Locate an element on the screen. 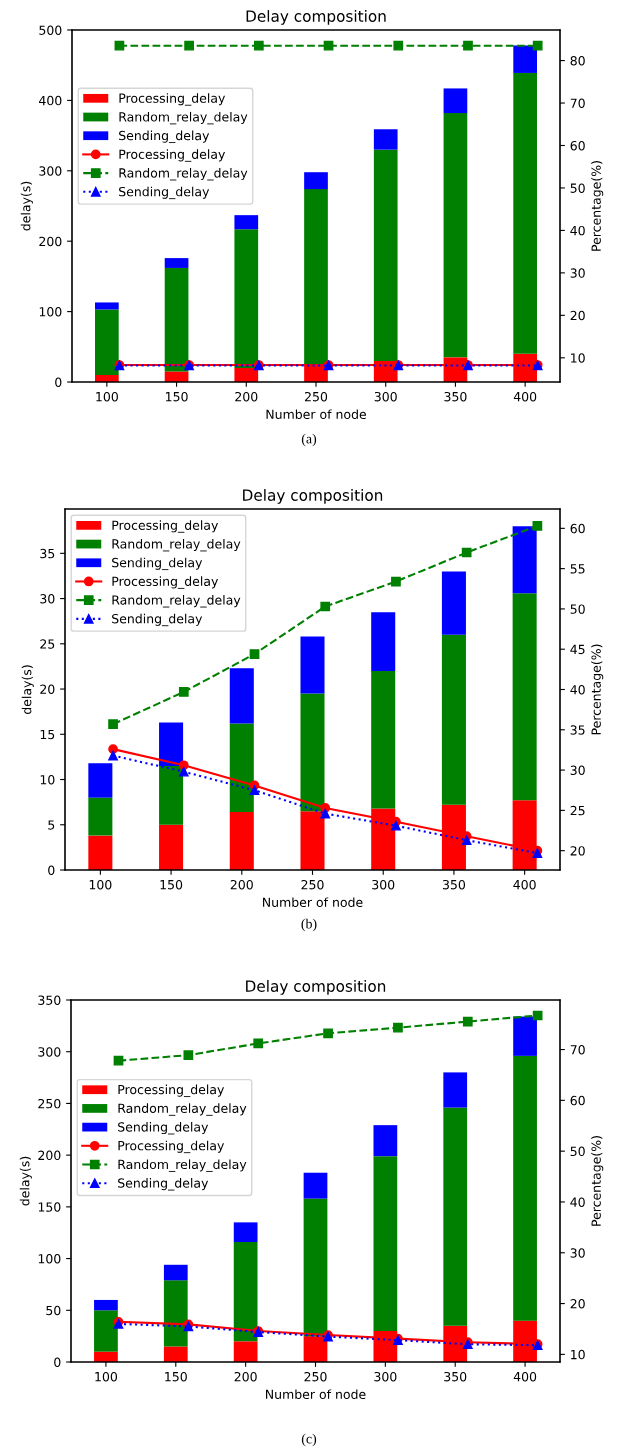 The width and height of the screenshot is (618, 1453). y-tick-label: 35 is located at coordinates (47, 553).